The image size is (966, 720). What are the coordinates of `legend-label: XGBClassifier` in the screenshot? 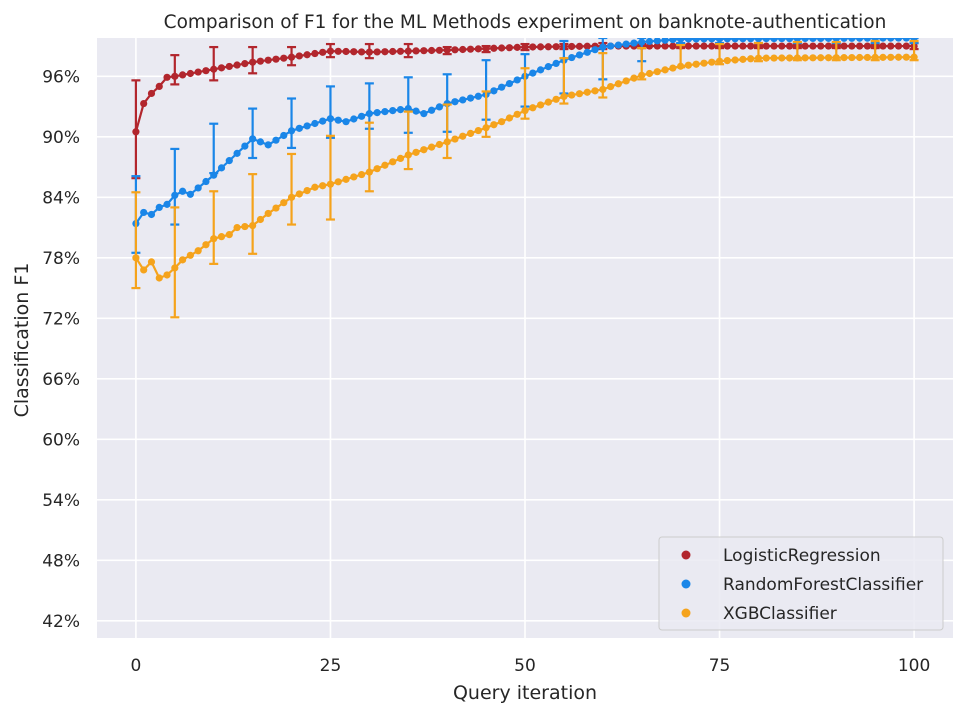 It's located at (780, 614).